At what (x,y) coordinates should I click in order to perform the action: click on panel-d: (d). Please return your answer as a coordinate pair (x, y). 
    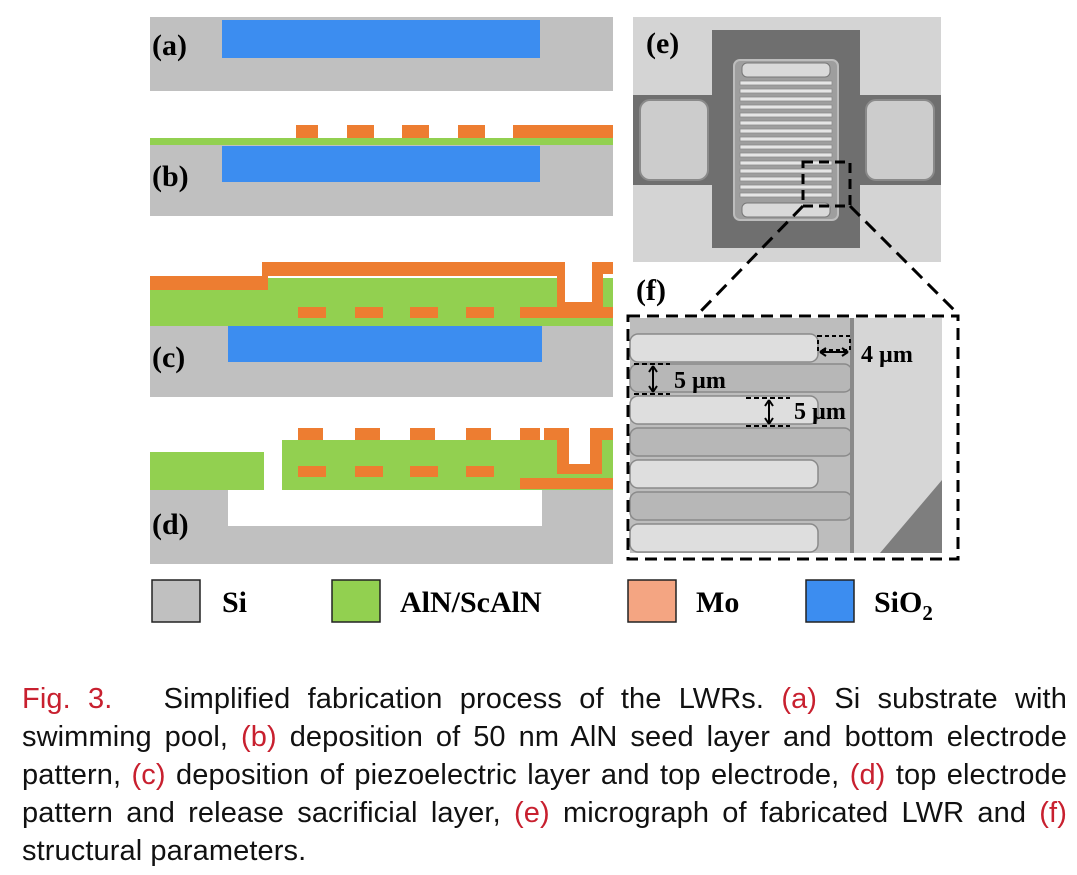
    Looking at the image, I should click on (381, 496).